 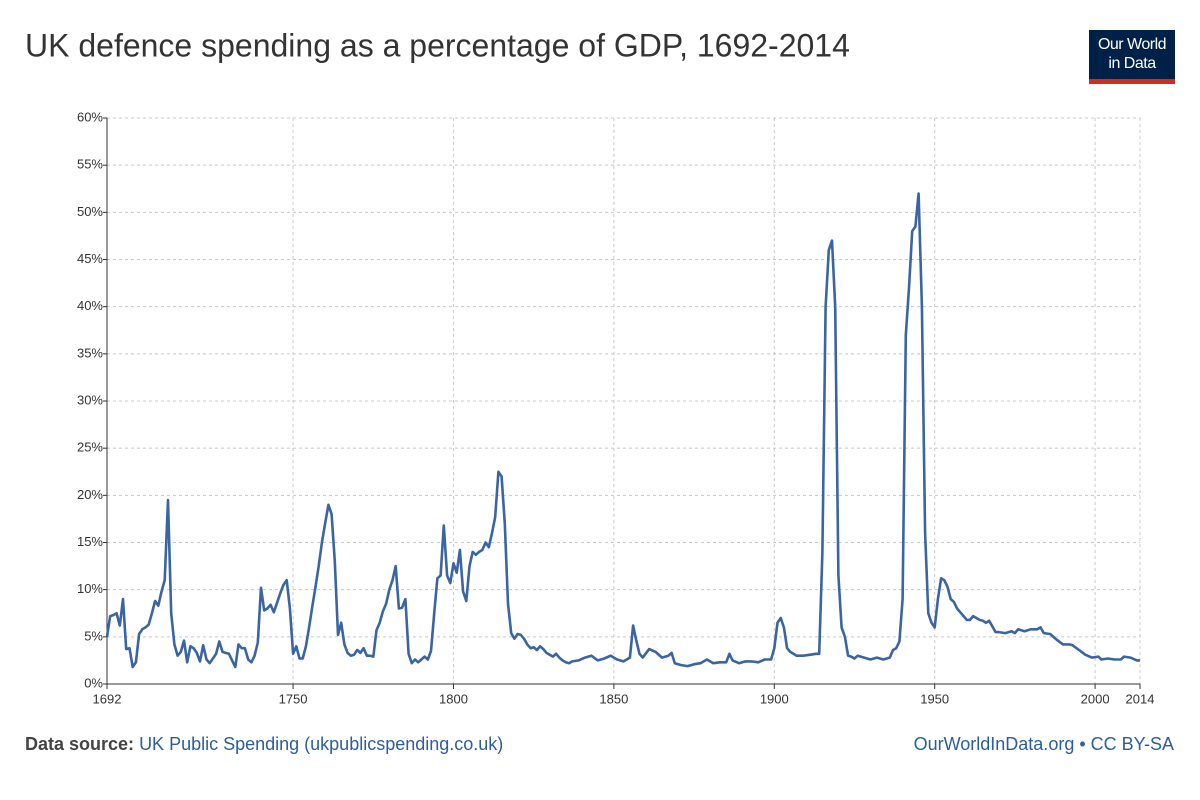 What do you see at coordinates (1132, 63) in the screenshot?
I see `logo-text: in Data` at bounding box center [1132, 63].